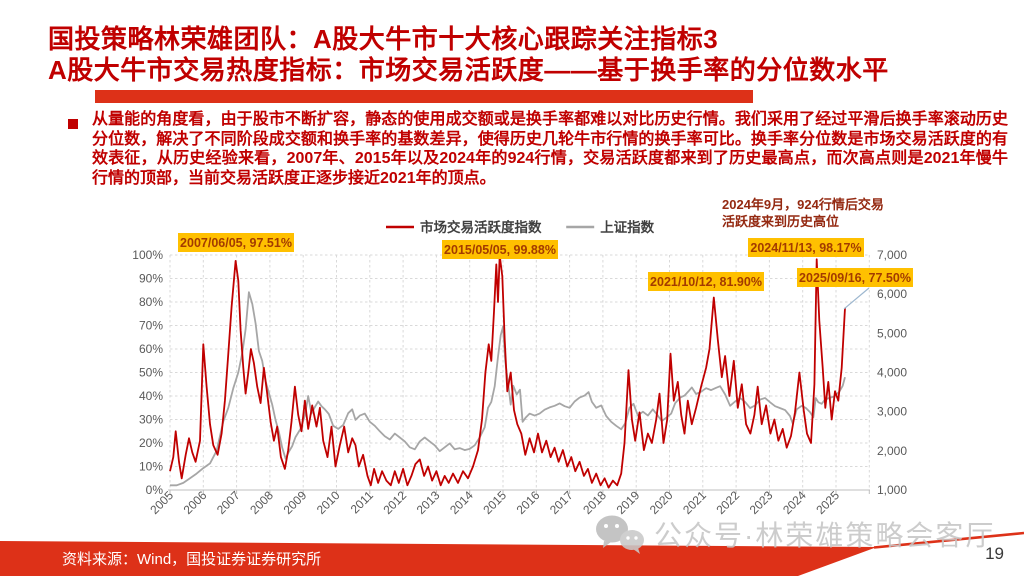 The width and height of the screenshot is (1024, 576). I want to click on svg-text: 2013, so click(428, 502).